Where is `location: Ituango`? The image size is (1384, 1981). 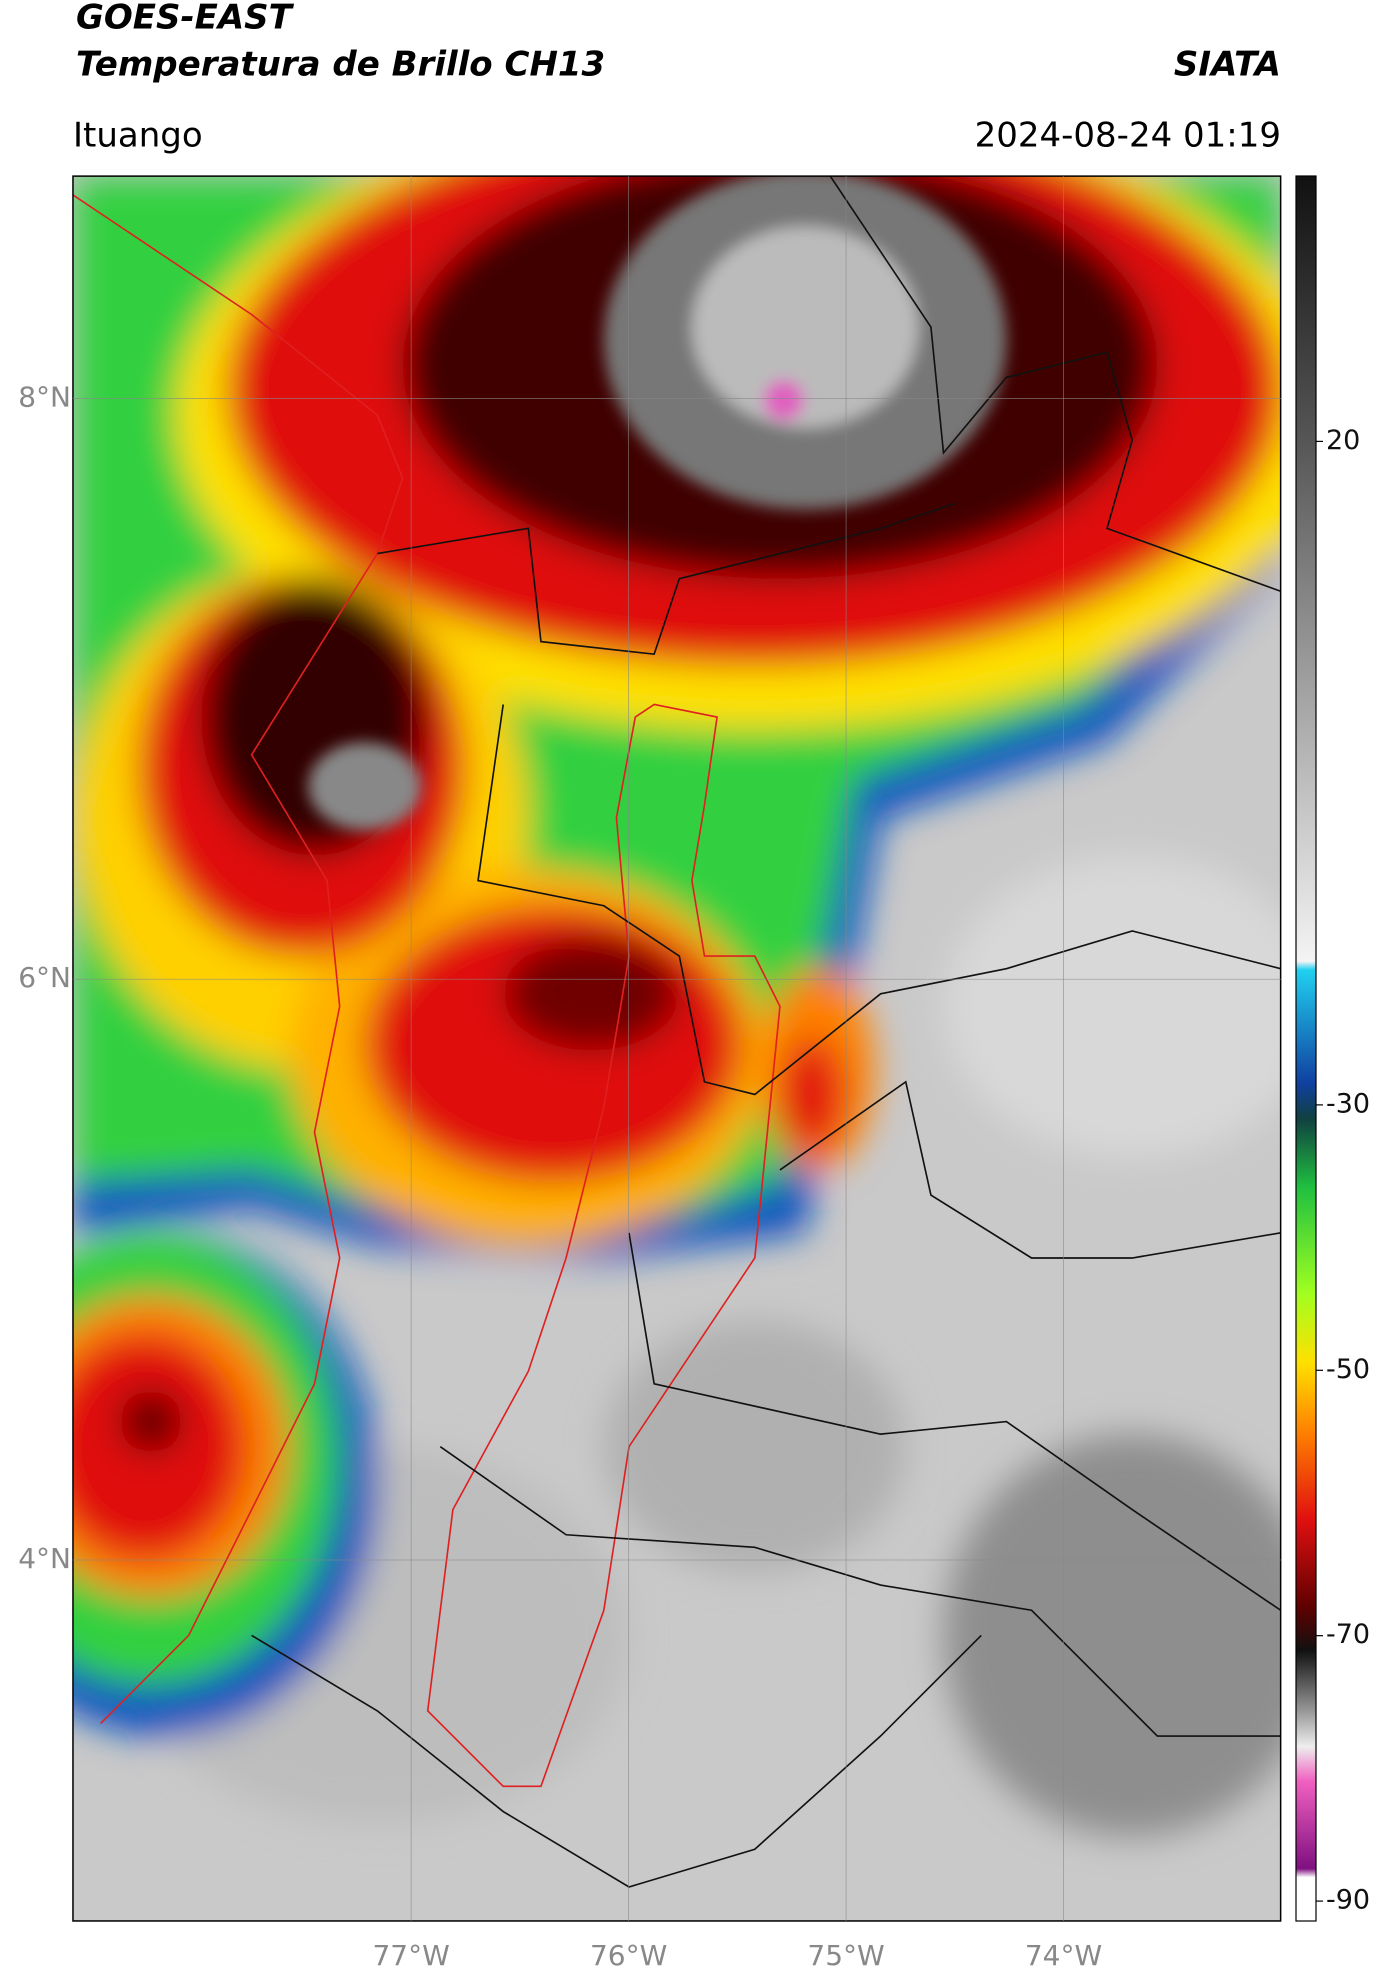 location: Ituango is located at coordinates (138, 136).